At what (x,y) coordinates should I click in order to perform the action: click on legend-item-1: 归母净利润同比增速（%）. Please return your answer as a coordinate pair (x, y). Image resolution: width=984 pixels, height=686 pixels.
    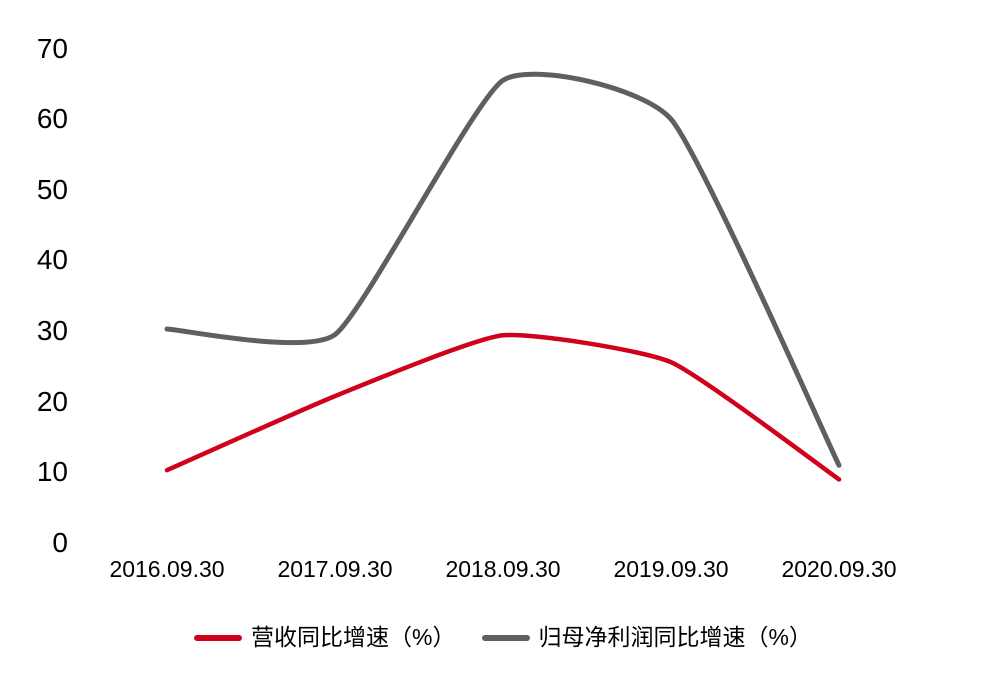
    Looking at the image, I should click on (646, 638).